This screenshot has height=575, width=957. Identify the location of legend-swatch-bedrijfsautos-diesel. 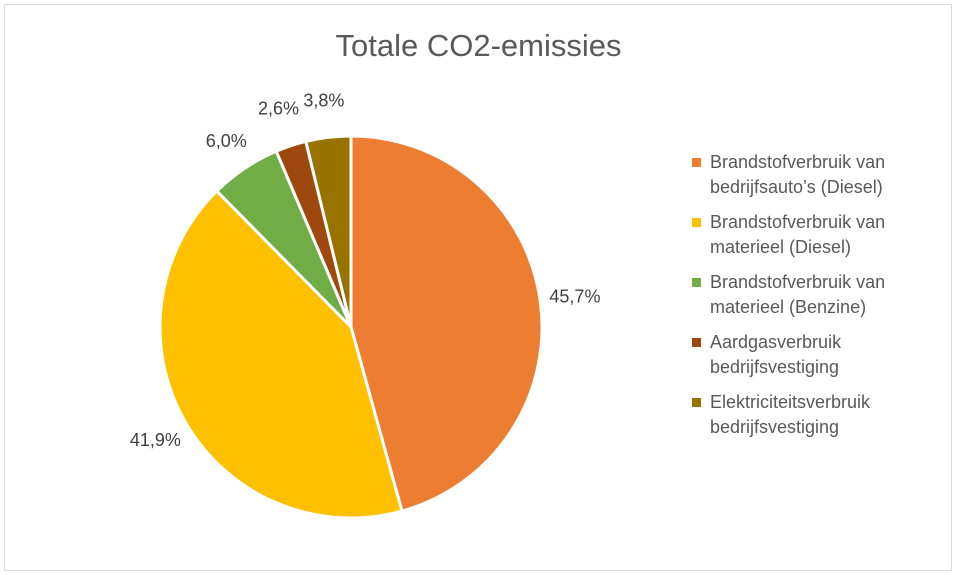
(696, 162).